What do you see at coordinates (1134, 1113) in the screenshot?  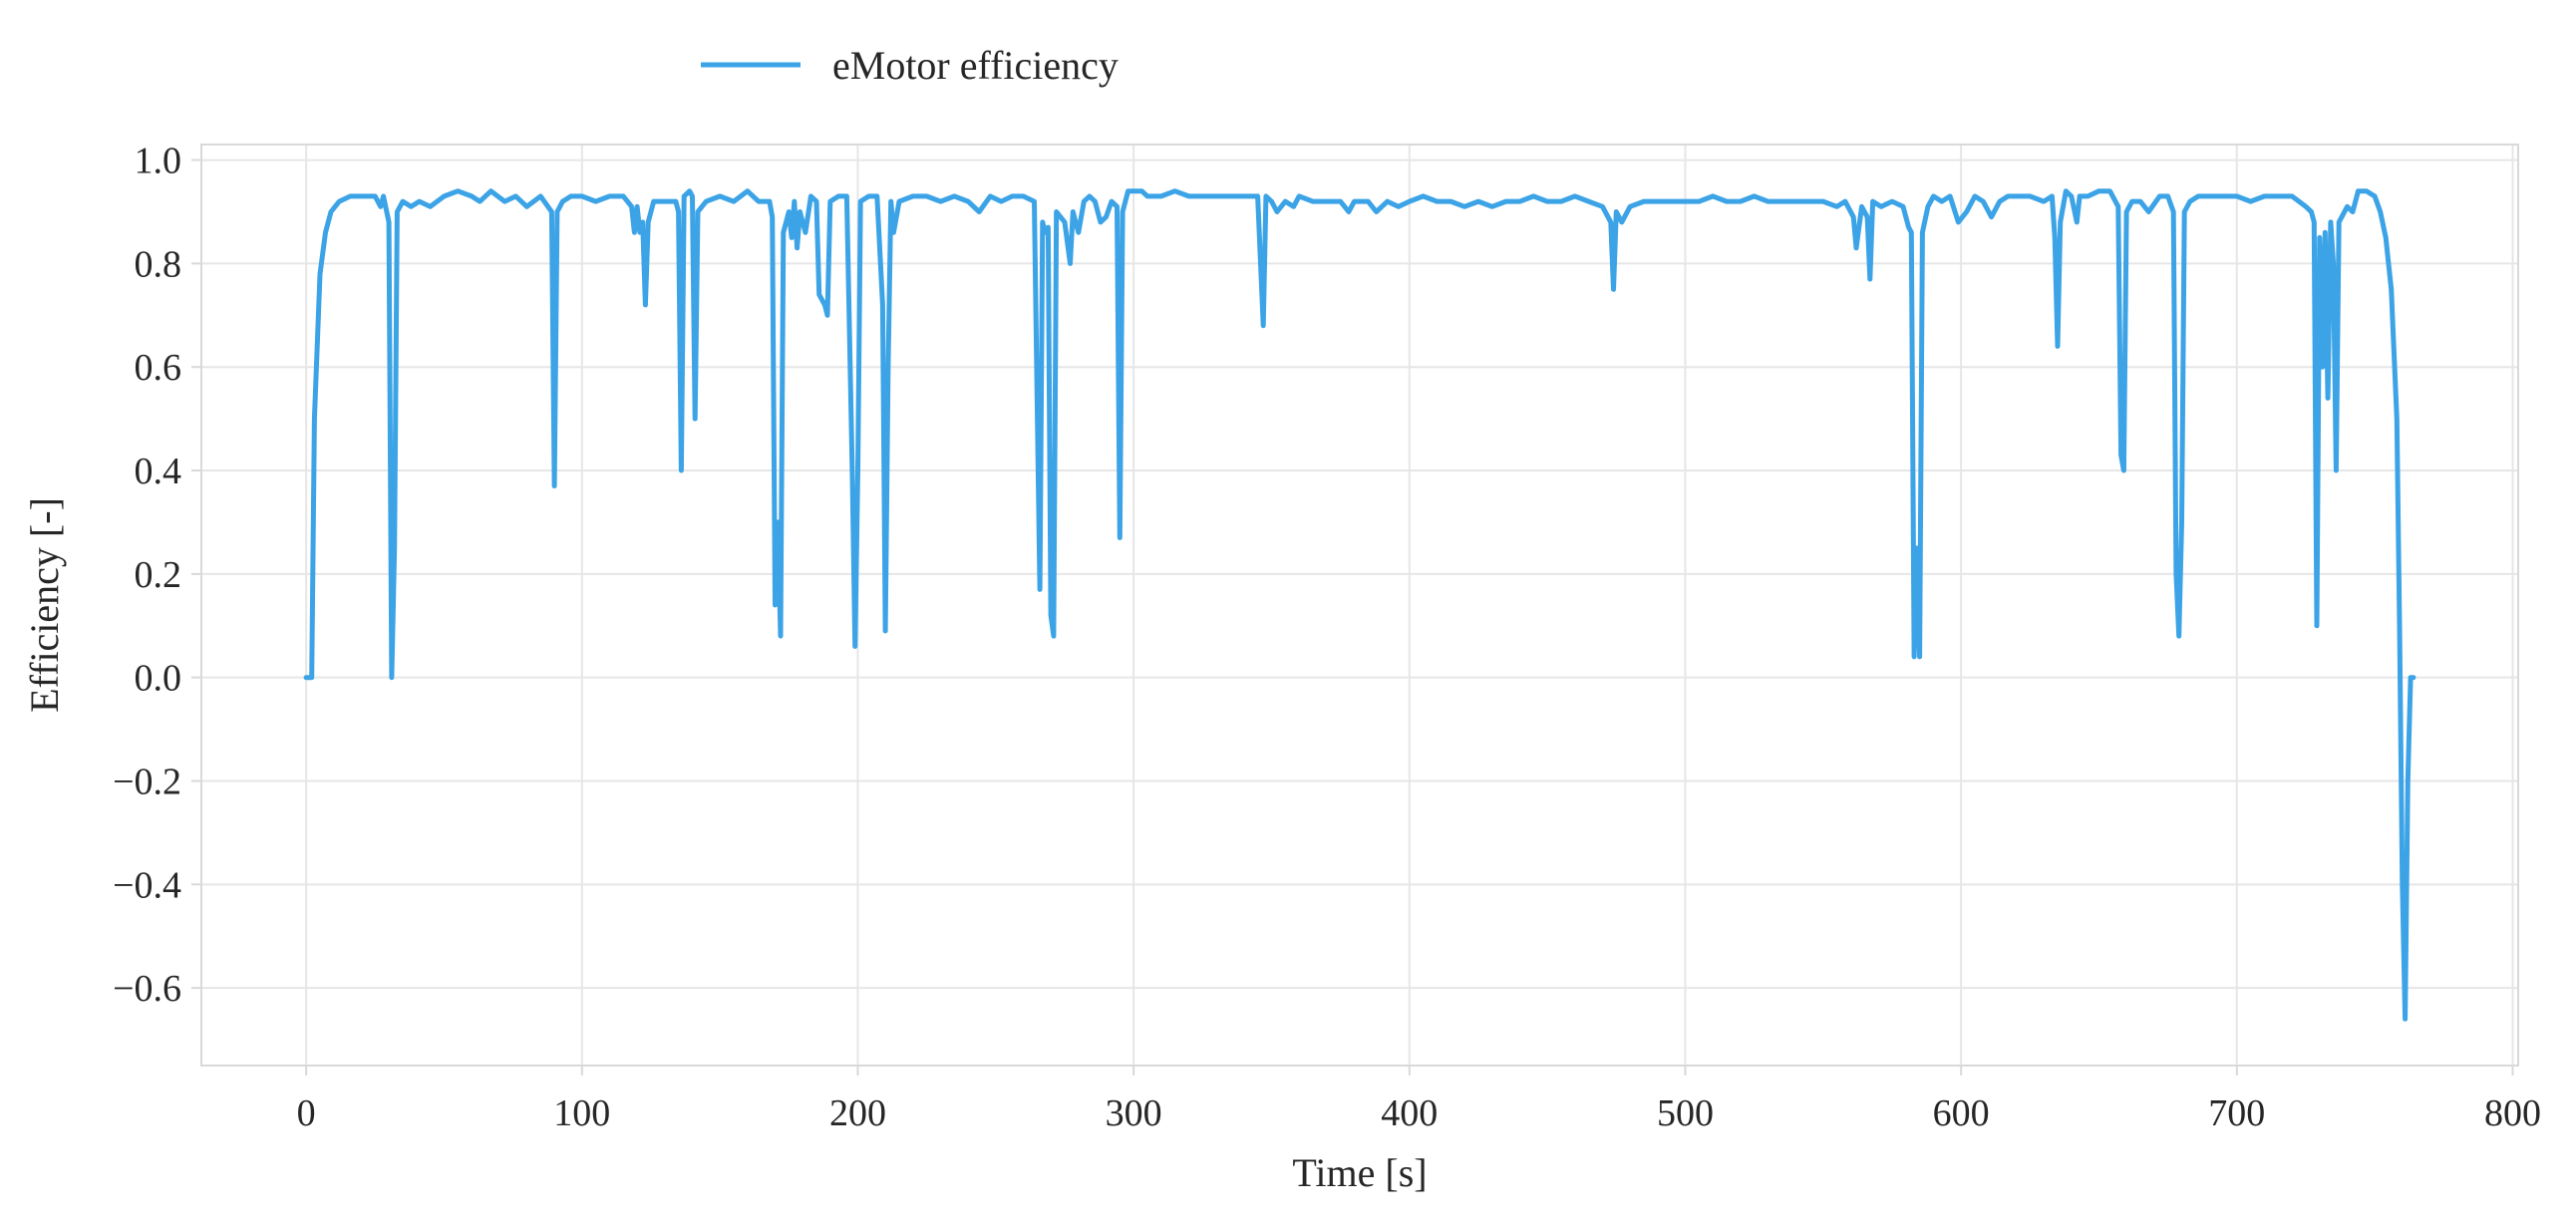 I see `x-tick-label: 300` at bounding box center [1134, 1113].